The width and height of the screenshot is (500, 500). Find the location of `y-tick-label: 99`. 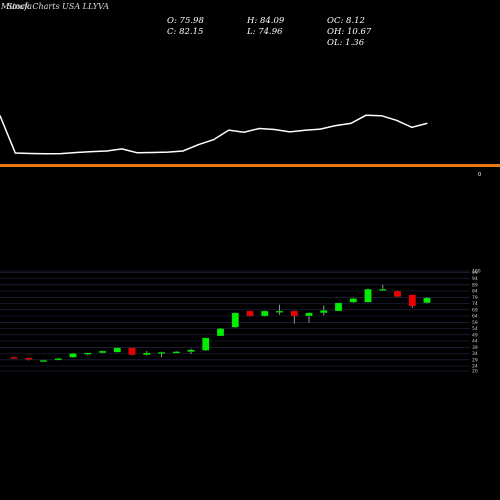

y-tick-label: 99 is located at coordinates (475, 273).